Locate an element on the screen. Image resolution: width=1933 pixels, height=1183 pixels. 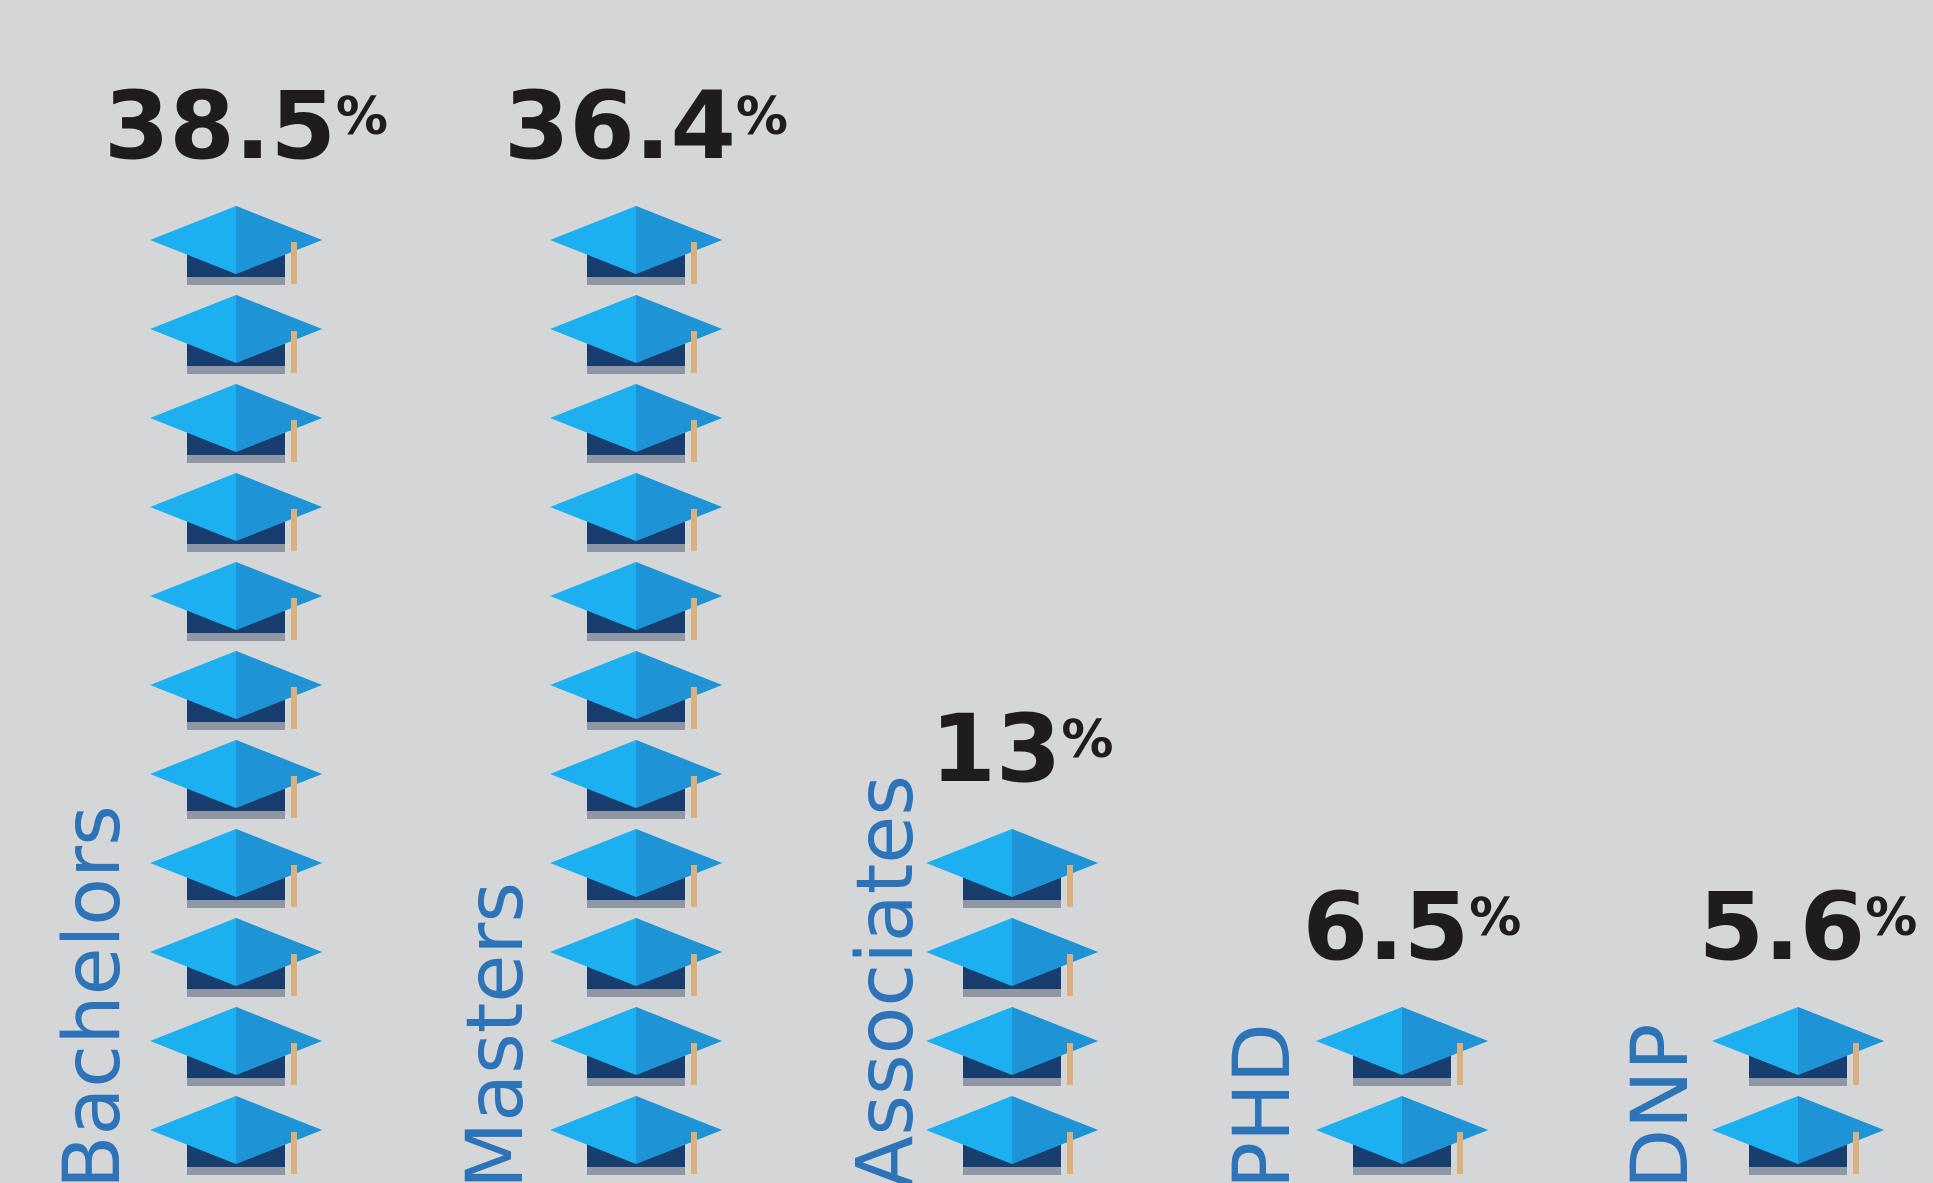
value-label-associates: 13% is located at coordinates (1022, 749).